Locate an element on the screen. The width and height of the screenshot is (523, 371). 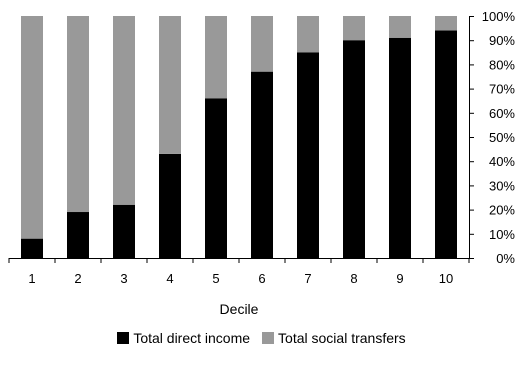
x-tick-label: 4 is located at coordinates (169, 278).